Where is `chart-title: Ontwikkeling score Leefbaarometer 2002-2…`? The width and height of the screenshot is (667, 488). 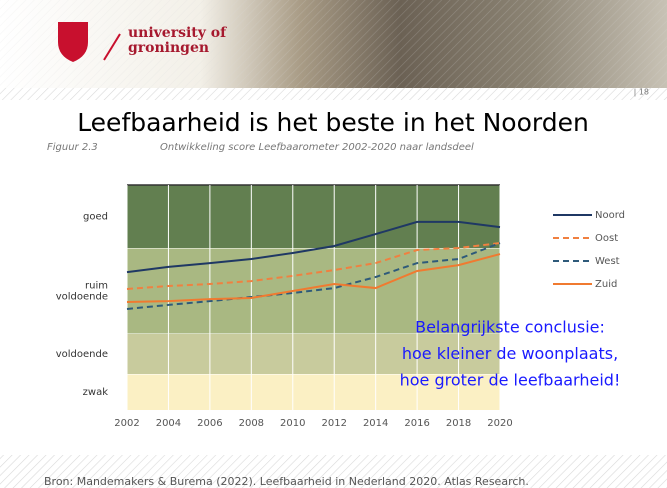
chart-title: Ontwikkeling score Leefbaarometer 2002-2… is located at coordinates (317, 147).